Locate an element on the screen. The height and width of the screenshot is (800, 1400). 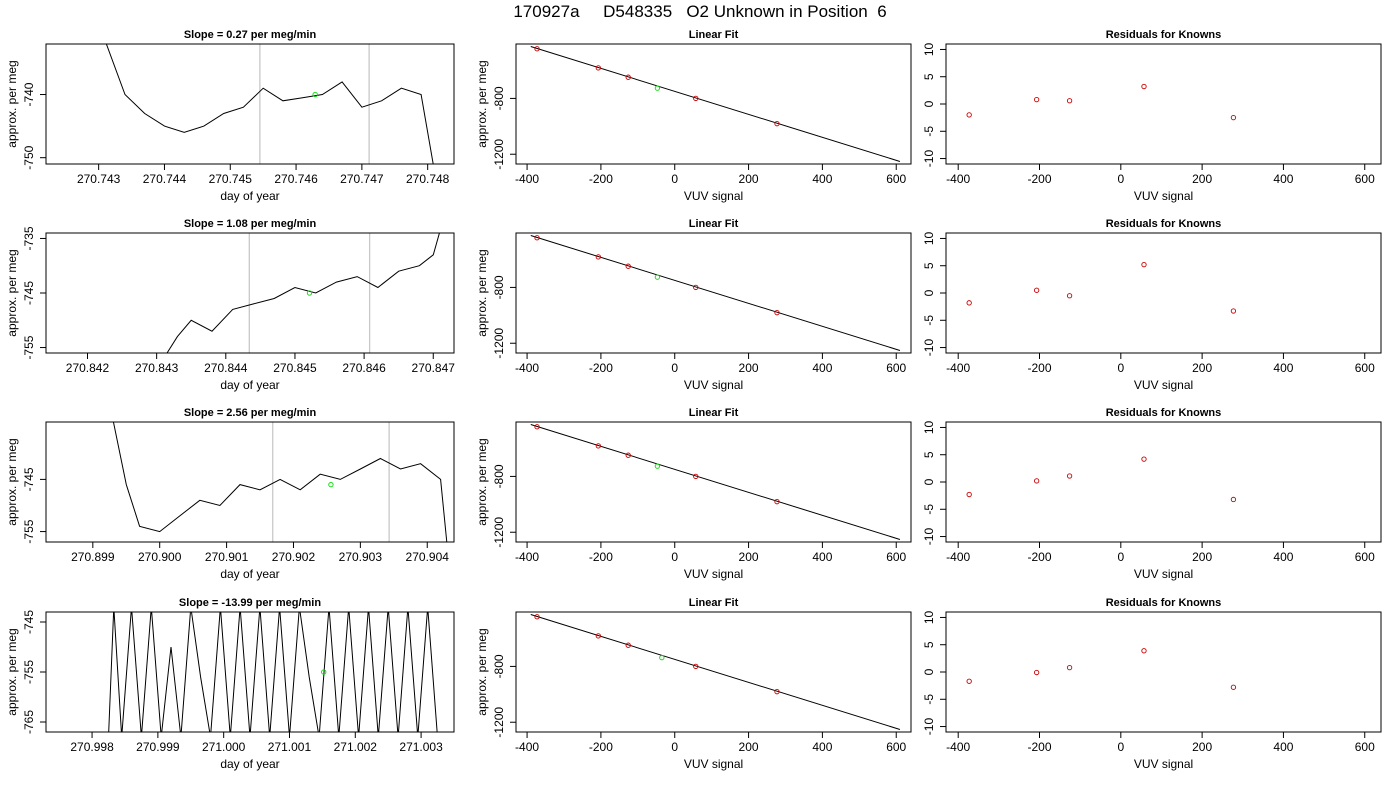
panel-title: Linear Fit is located at coordinates (714, 224).